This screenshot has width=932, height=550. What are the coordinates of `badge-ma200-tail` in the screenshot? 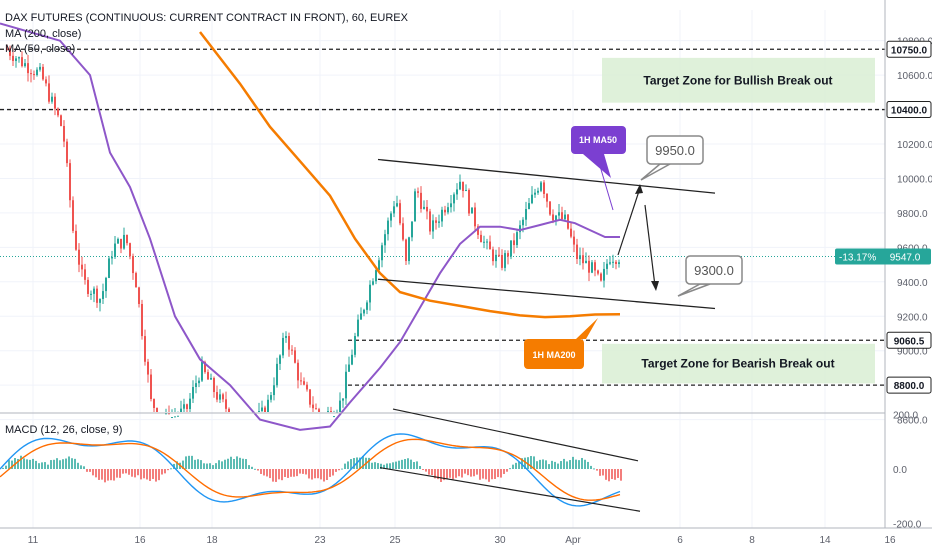 It's located at (587, 328).